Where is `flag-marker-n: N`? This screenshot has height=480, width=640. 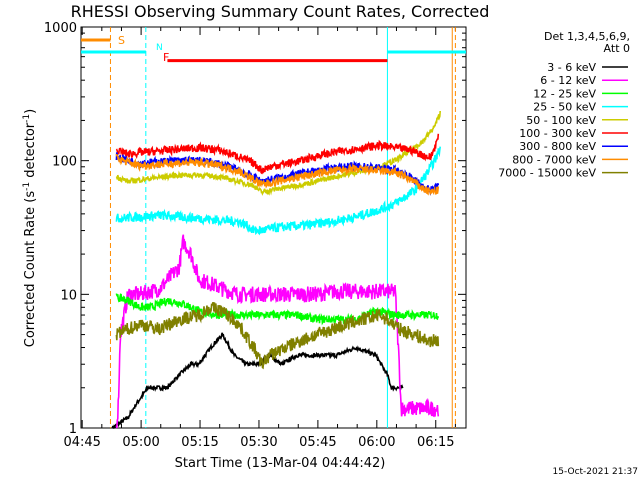 flag-marker-n: N is located at coordinates (159, 48).